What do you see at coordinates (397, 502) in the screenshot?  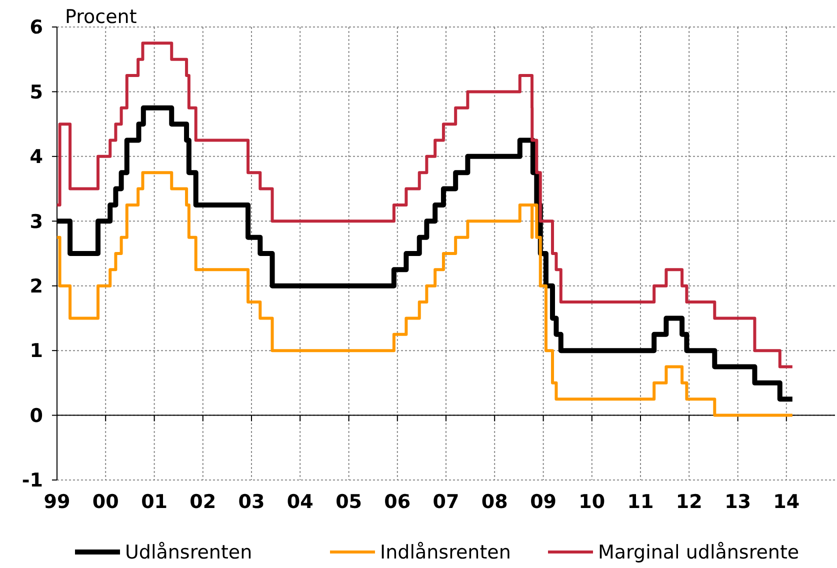 I see `x-tick-label: 06` at bounding box center [397, 502].